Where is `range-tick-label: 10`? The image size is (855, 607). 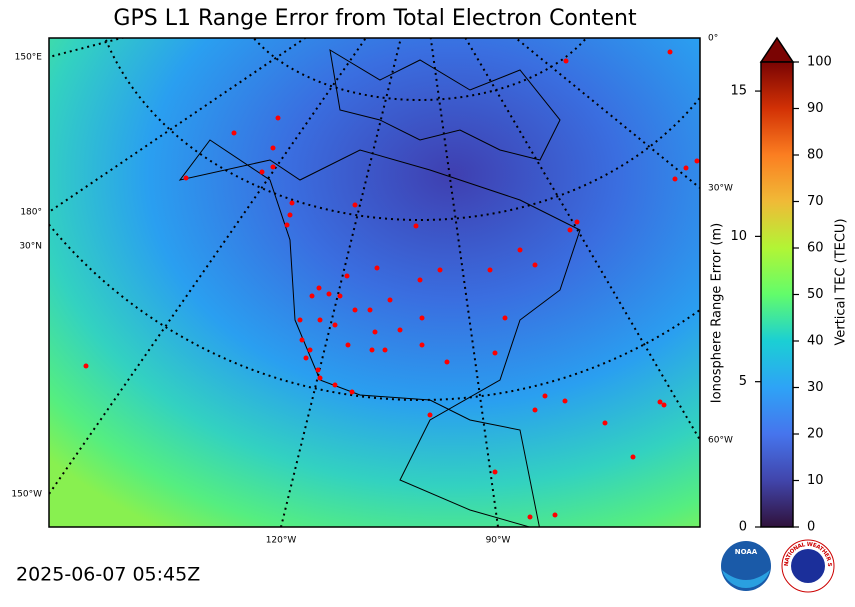 range-tick-label: 10 is located at coordinates (738, 236).